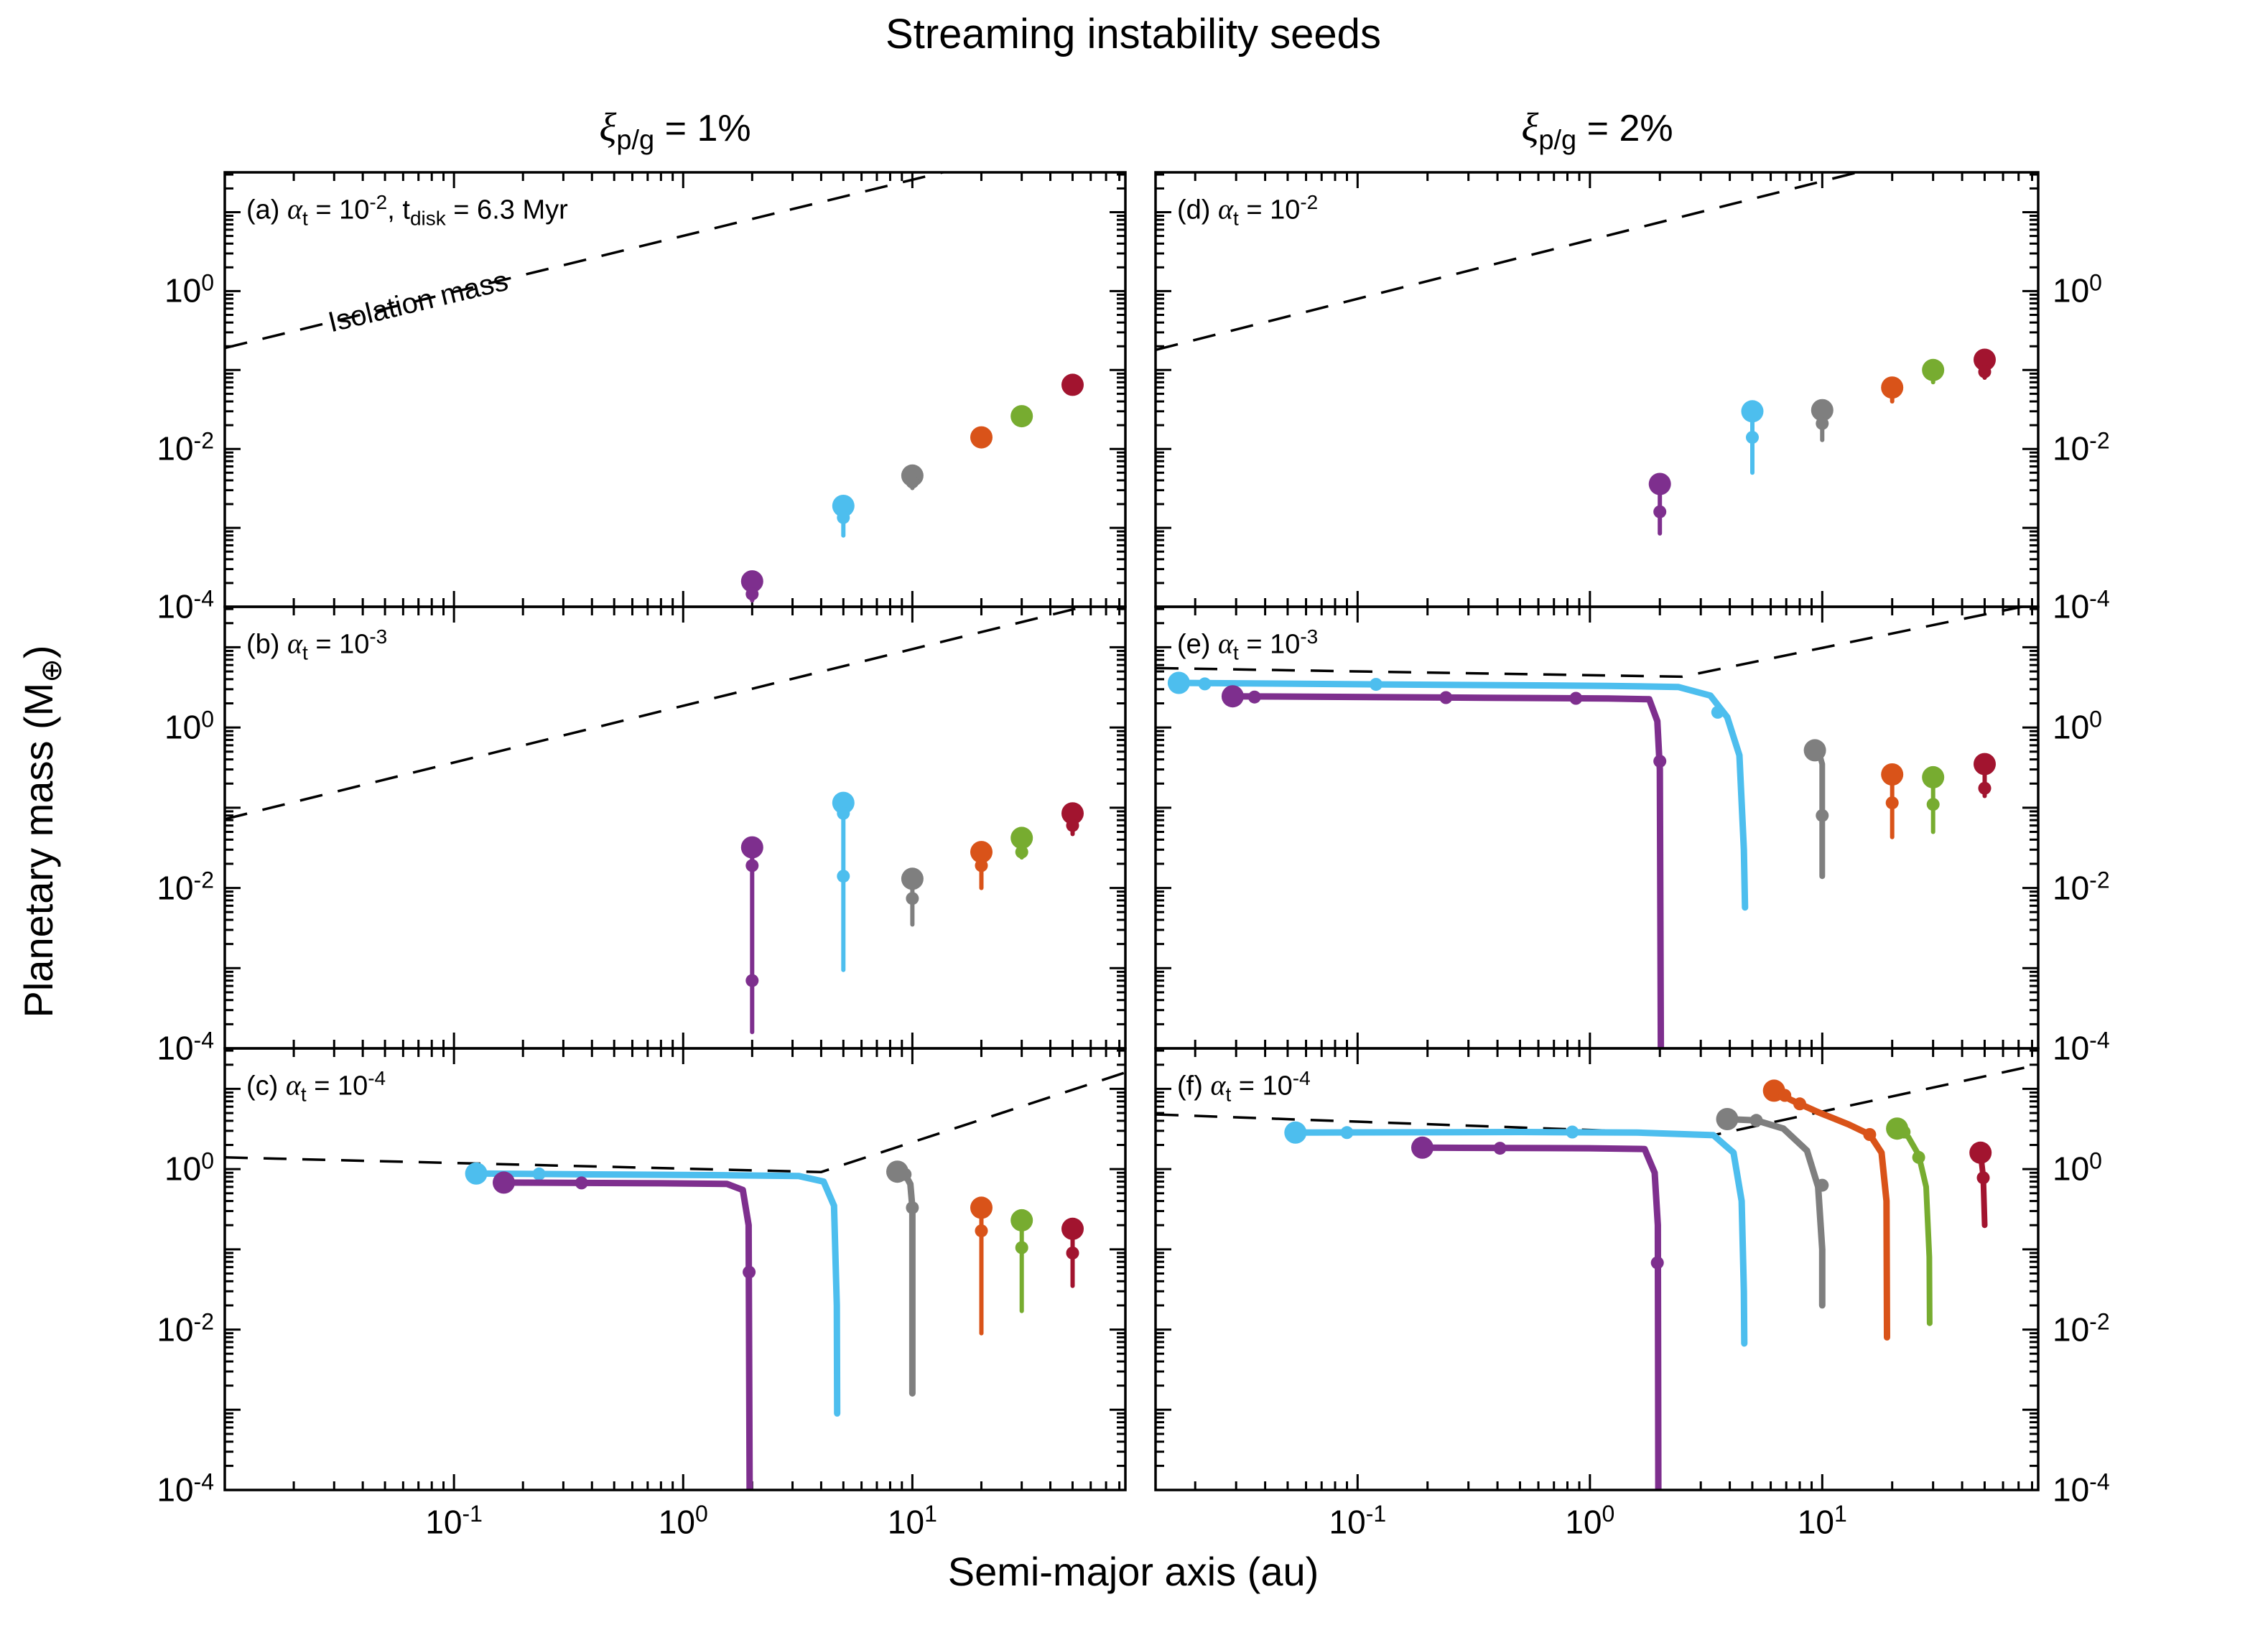  I want to click on panel-frame-f, so click(1597, 1269).